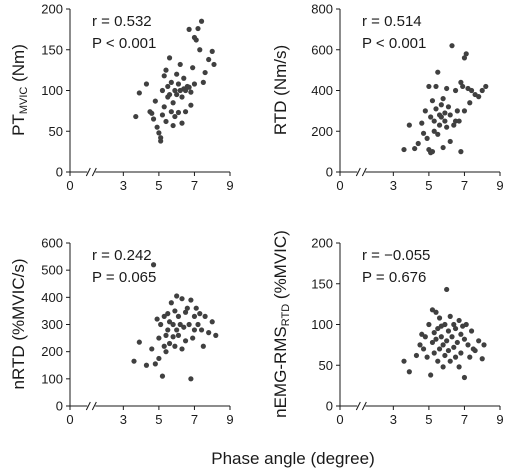 The width and height of the screenshot is (505, 474). I want to click on y-tick-label: 150, so click(322, 283).